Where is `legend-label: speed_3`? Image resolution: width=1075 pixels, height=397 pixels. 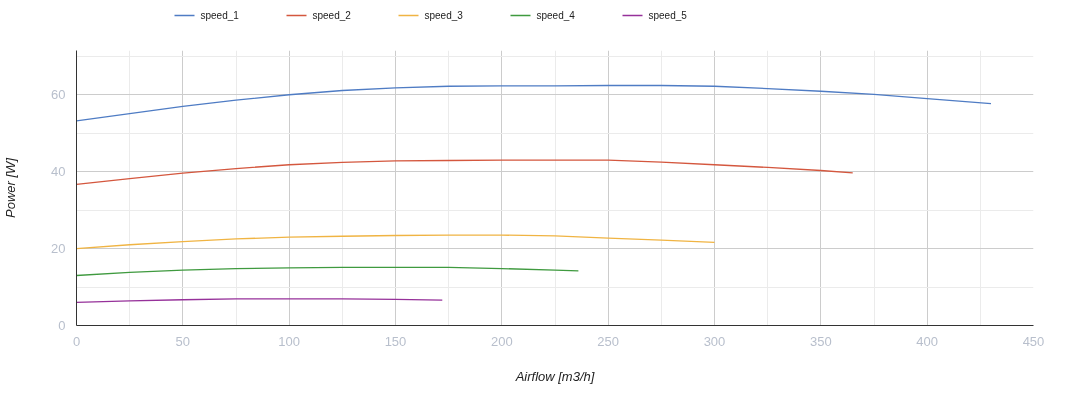
legend-label: speed_3 is located at coordinates (444, 15).